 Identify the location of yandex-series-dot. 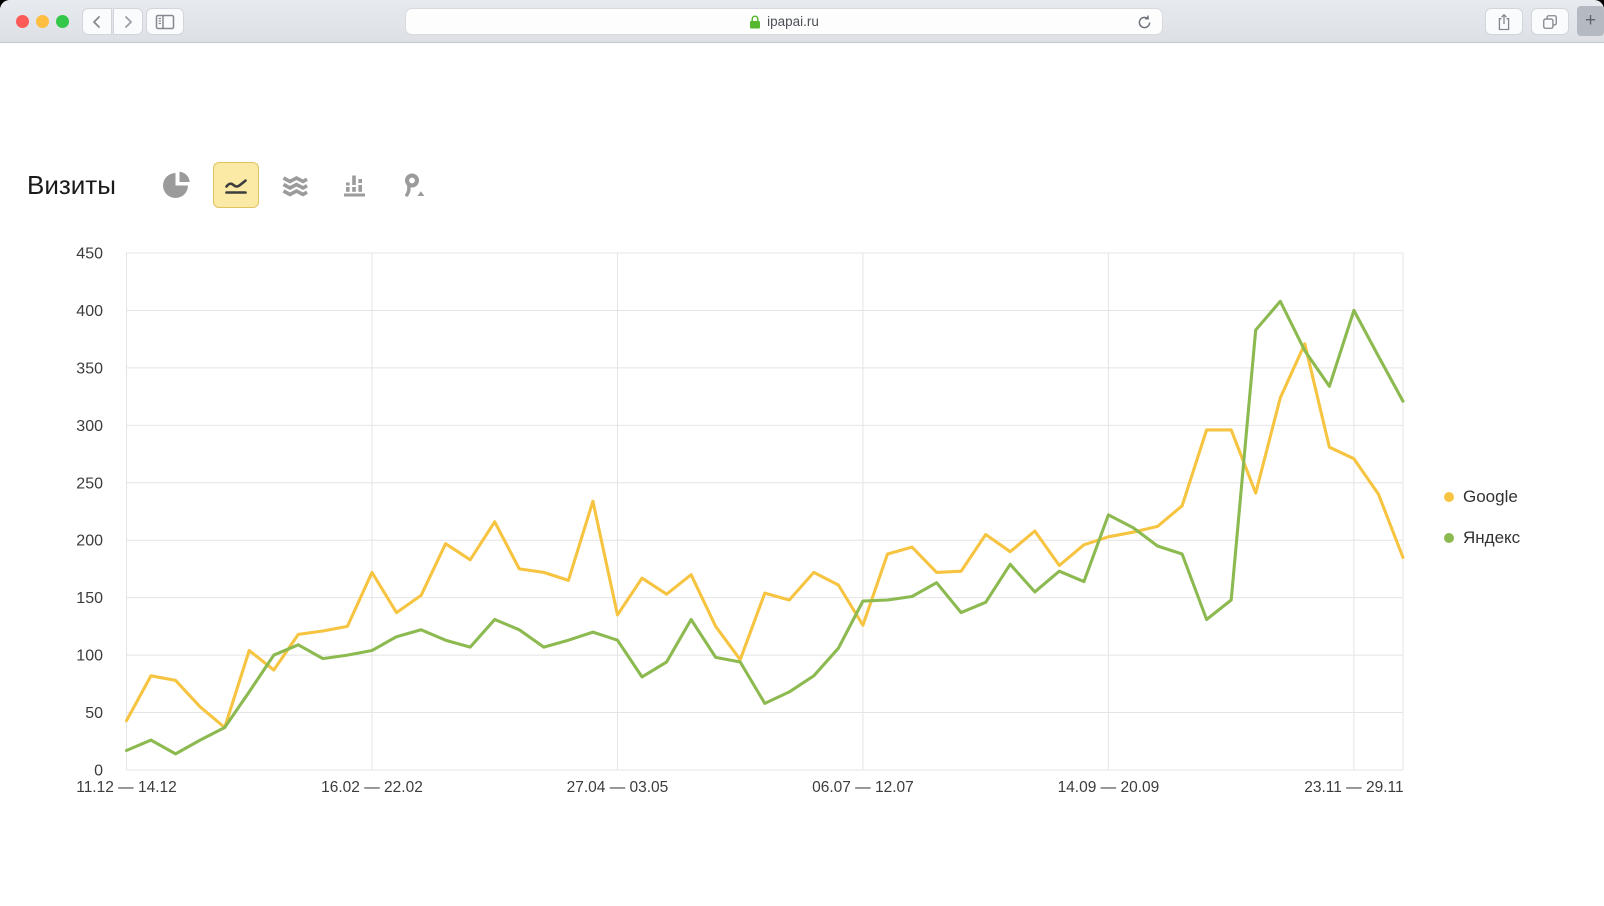
(1449, 538).